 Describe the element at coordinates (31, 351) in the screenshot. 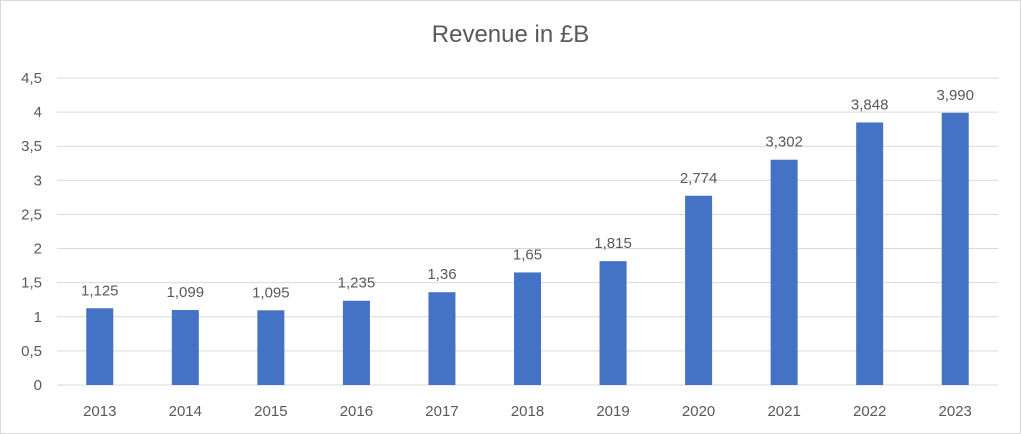

I see `y-tick-label: 0,5` at that location.